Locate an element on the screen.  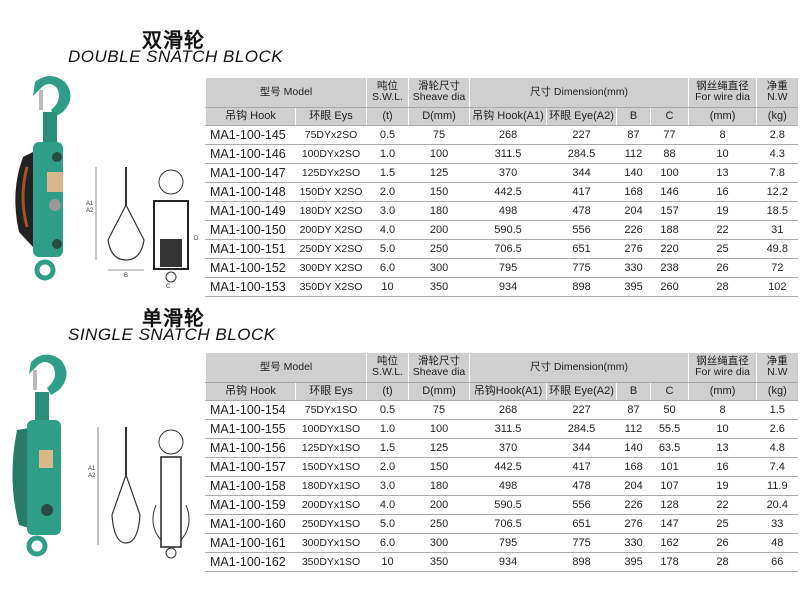
table-cell: 204 is located at coordinates (633, 486).